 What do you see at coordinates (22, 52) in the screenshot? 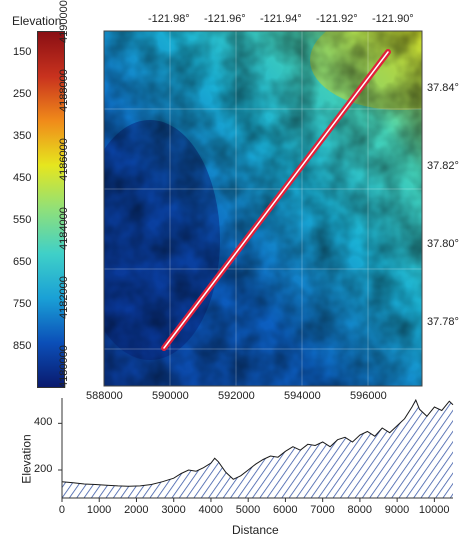
I see `colorbar-label: 150` at bounding box center [22, 52].